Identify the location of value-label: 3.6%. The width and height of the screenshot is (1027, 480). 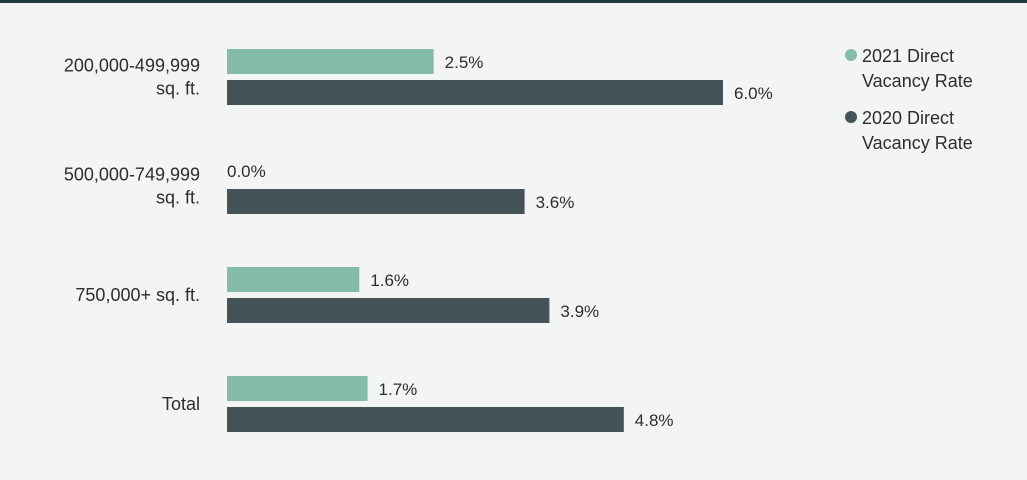
(555, 202).